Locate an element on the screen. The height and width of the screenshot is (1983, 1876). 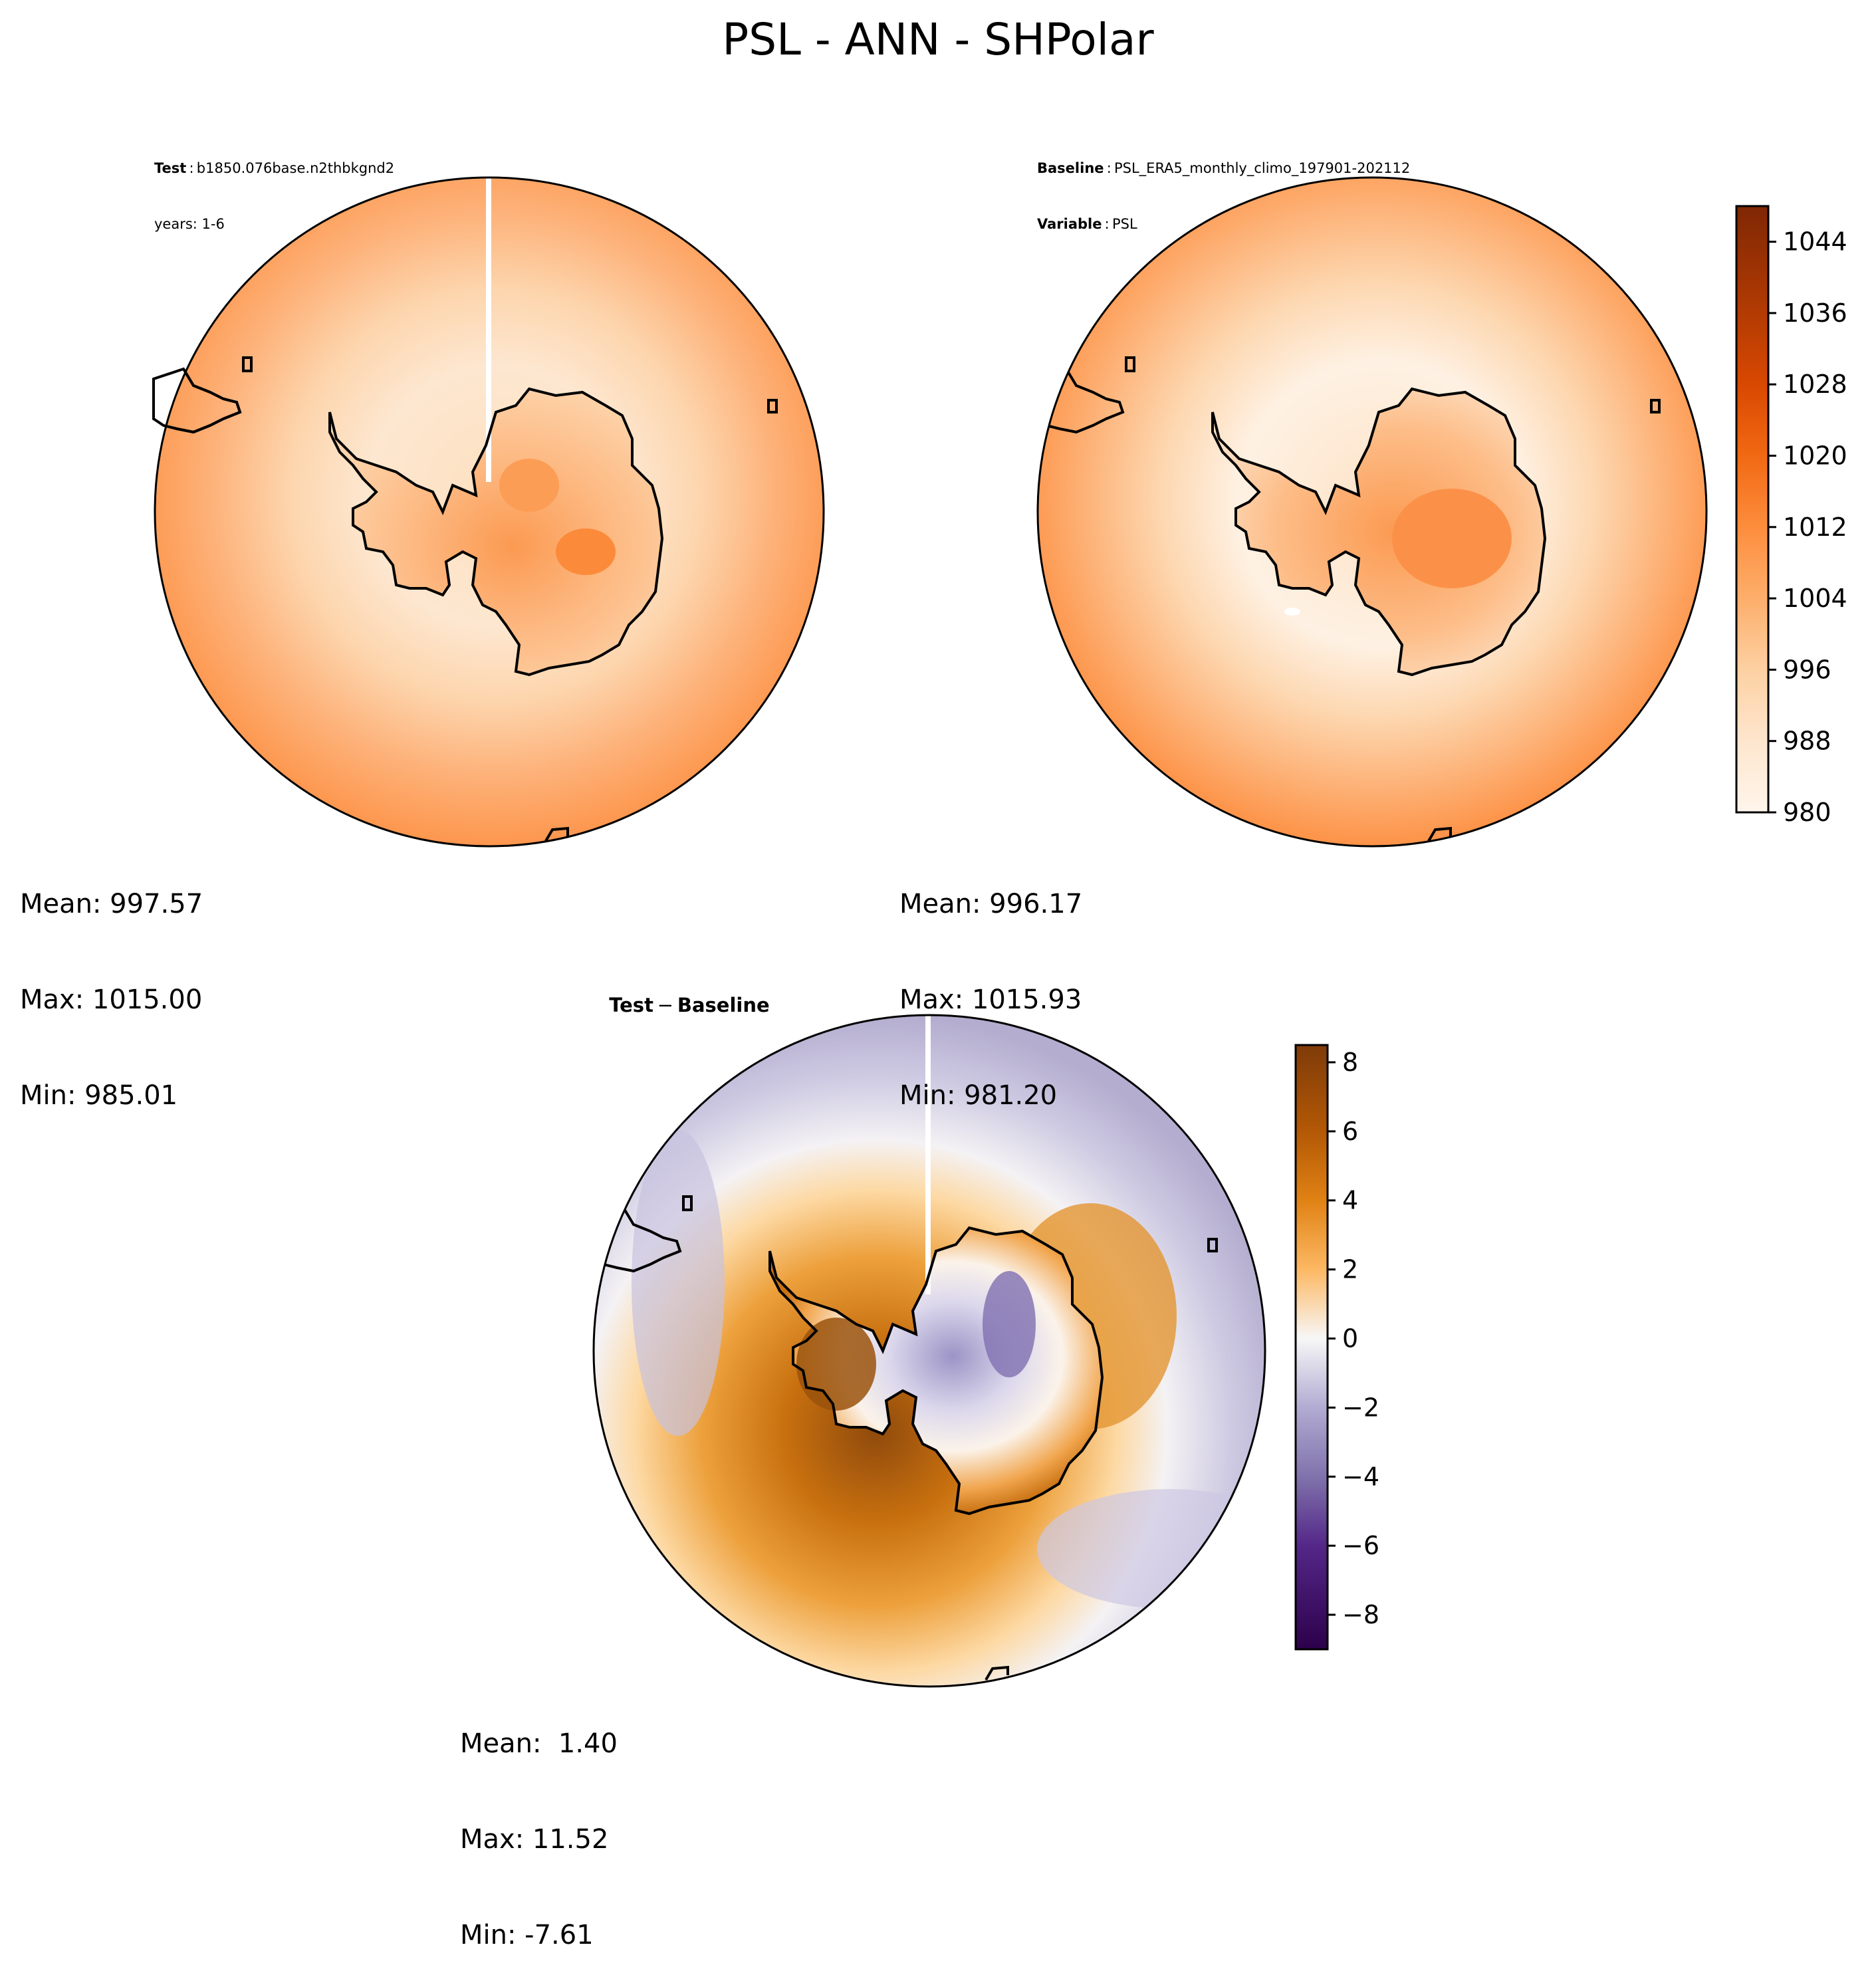
test-stat-max: Max: 1015.00 is located at coordinates (111, 1000).